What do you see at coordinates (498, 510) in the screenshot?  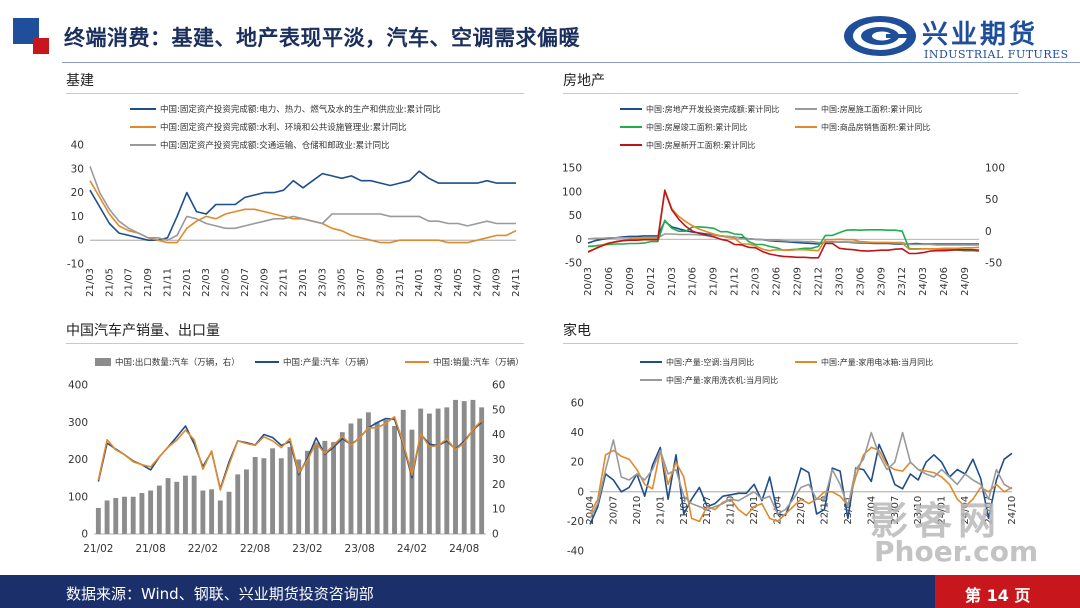 I see `auto-ytick-right: 10` at bounding box center [498, 510].